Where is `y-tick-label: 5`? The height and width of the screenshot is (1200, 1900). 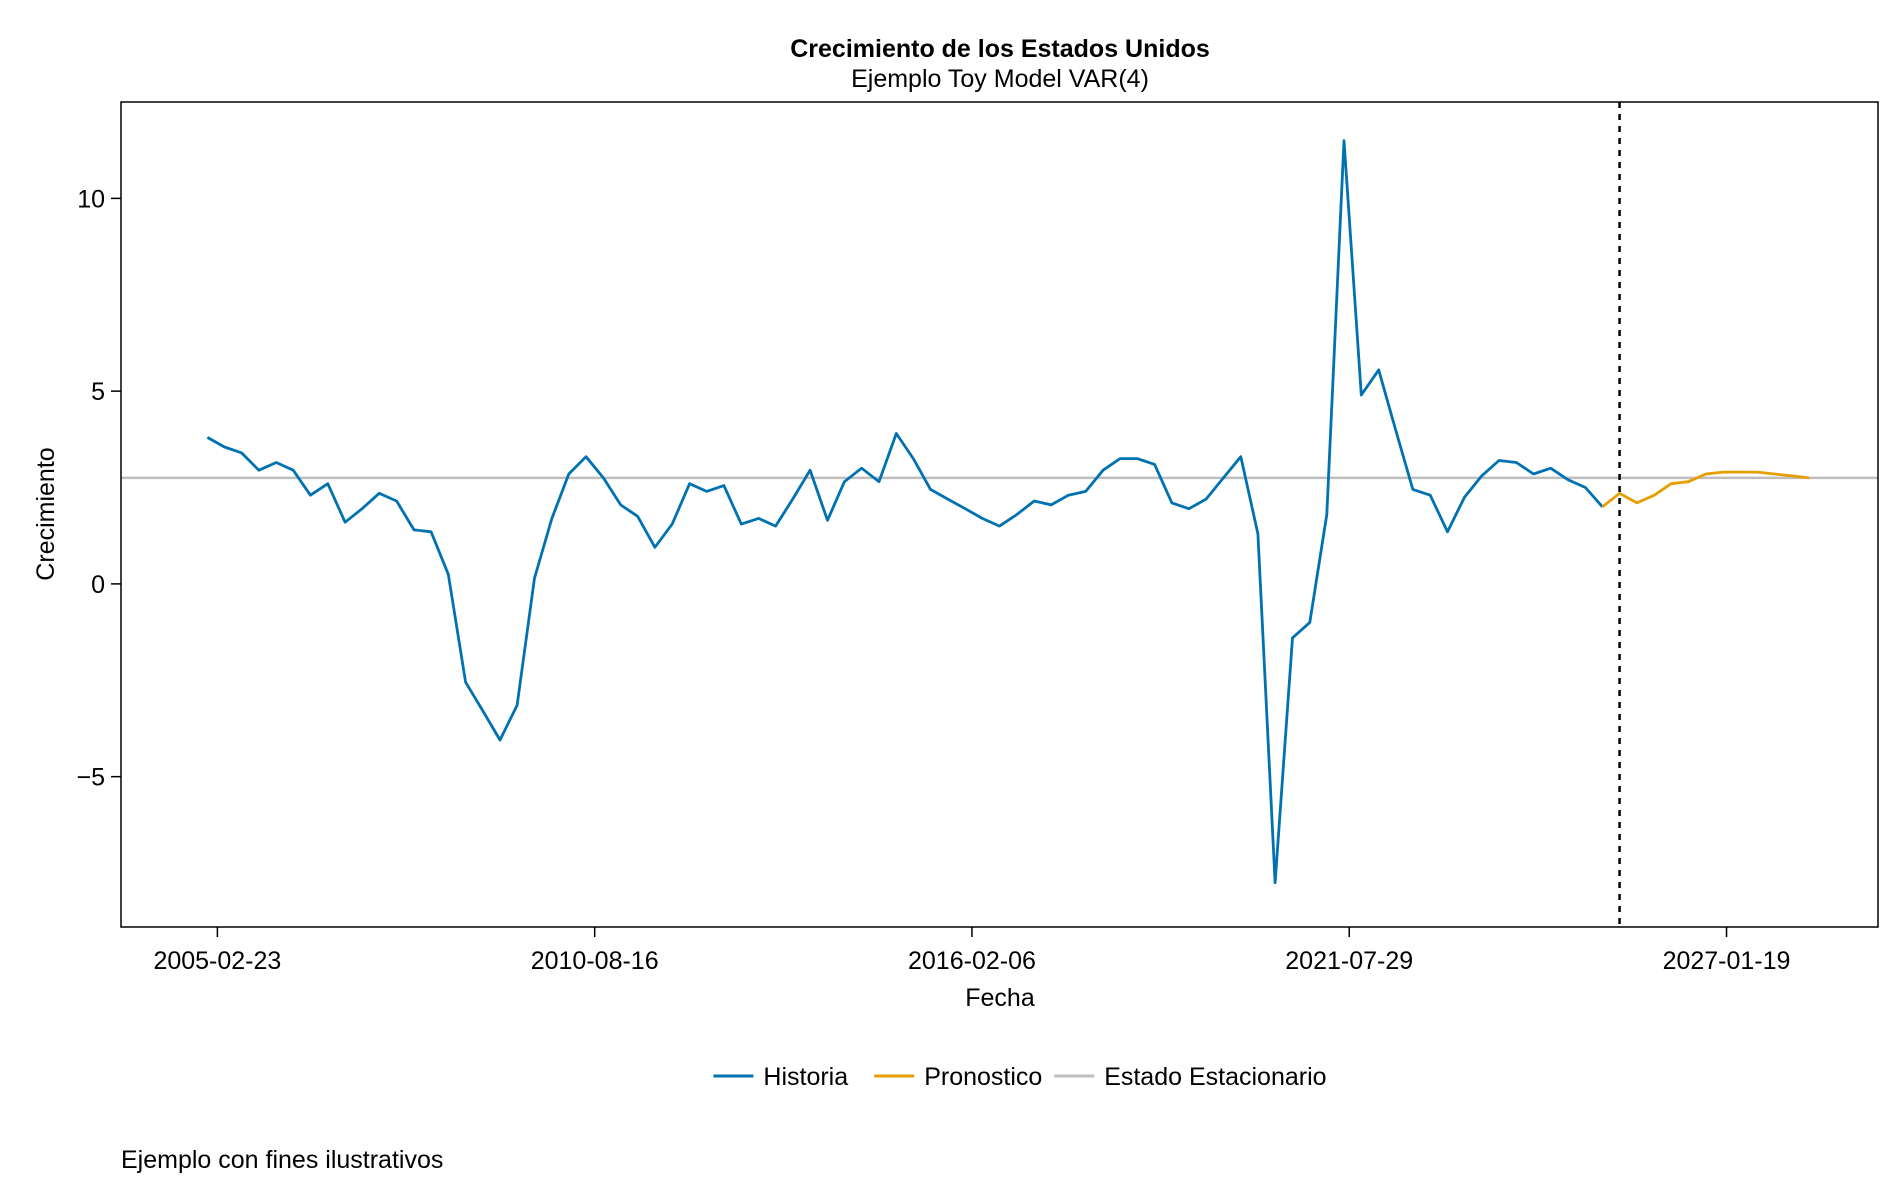
y-tick-label: 5 is located at coordinates (98, 392).